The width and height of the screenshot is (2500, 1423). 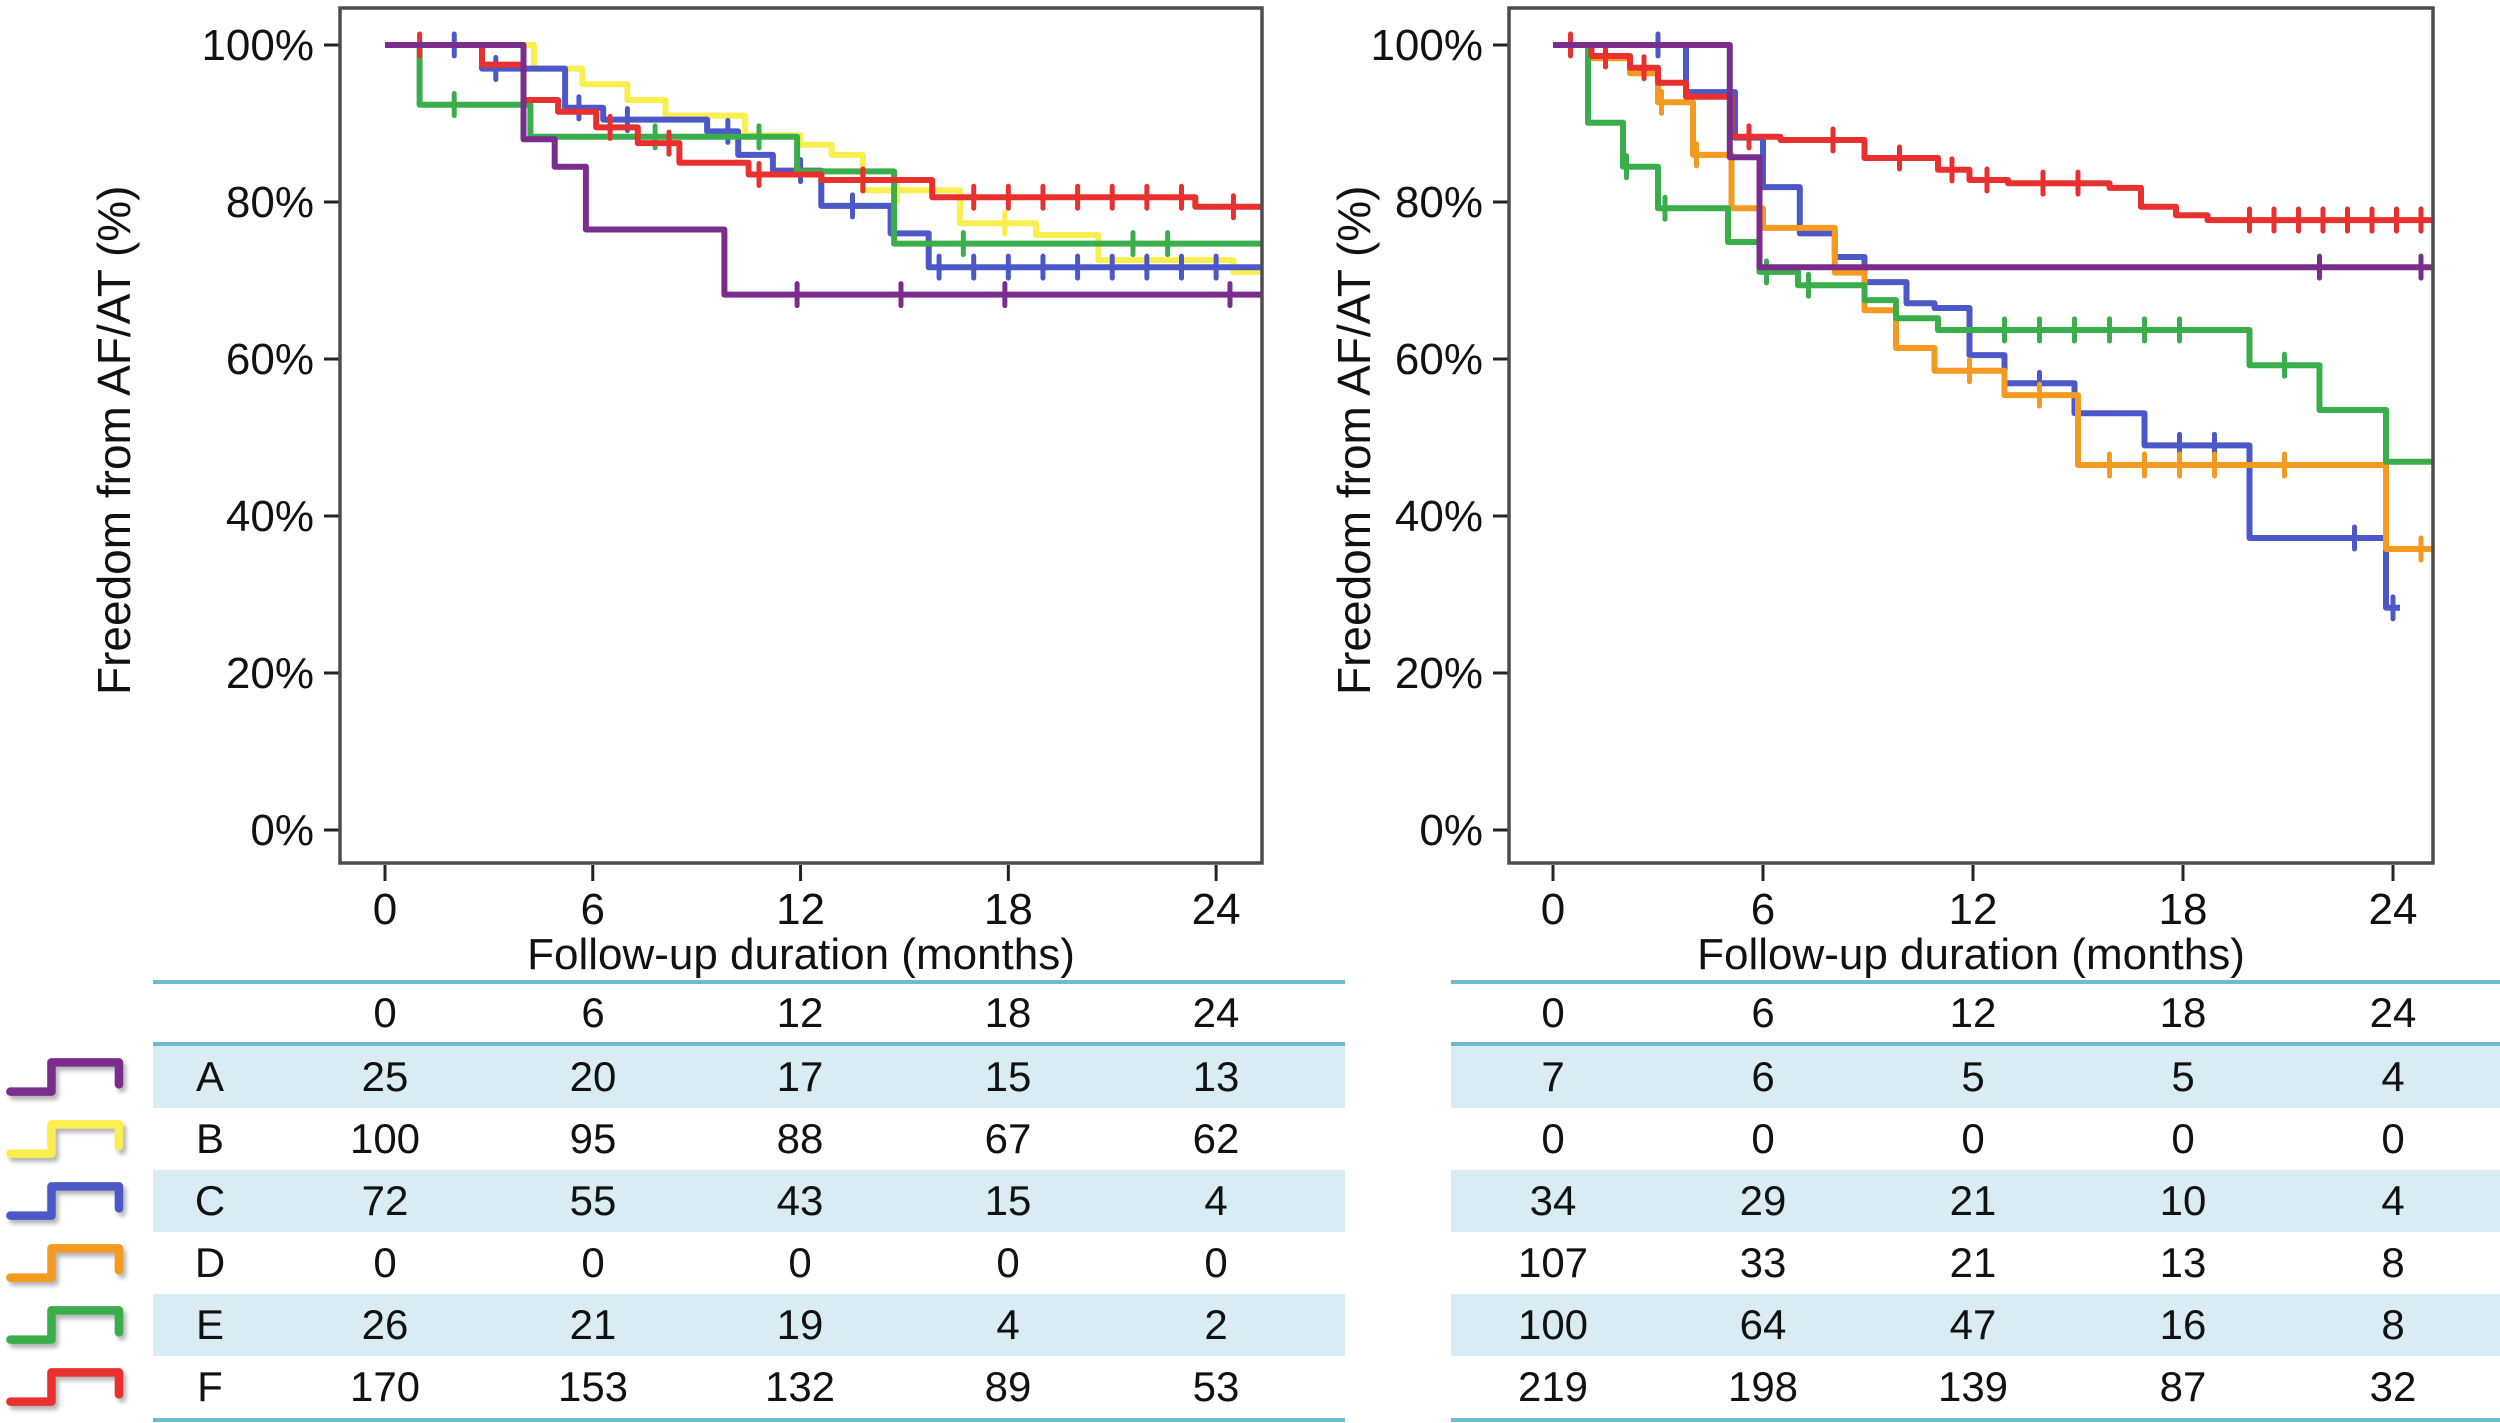 I want to click on at-risk-count: 34, so click(x=1553, y=1200).